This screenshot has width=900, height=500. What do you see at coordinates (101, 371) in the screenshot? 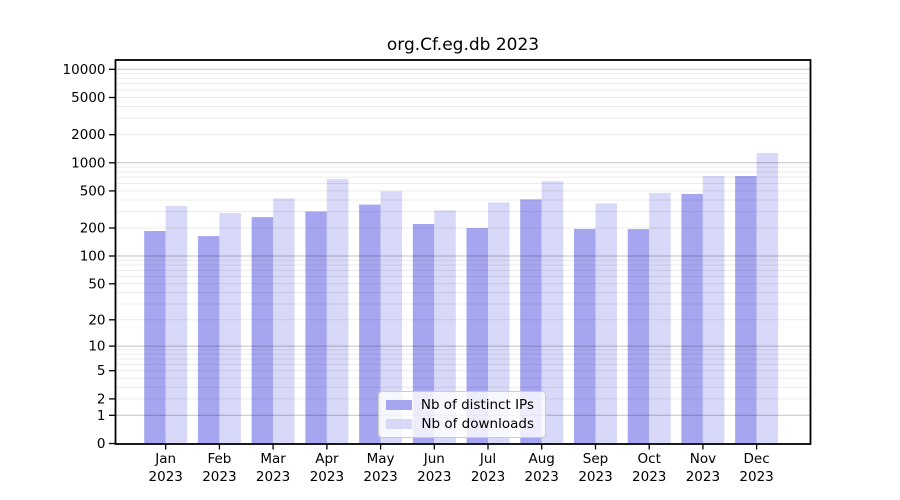
I see `y-tick-label: 5` at bounding box center [101, 371].